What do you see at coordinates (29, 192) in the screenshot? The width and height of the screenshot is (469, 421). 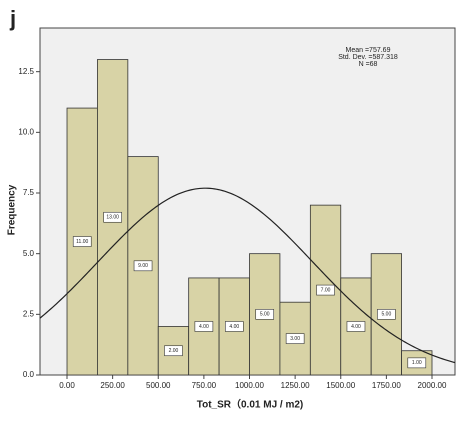 I see `y-tick-label: 7.5` at bounding box center [29, 192].